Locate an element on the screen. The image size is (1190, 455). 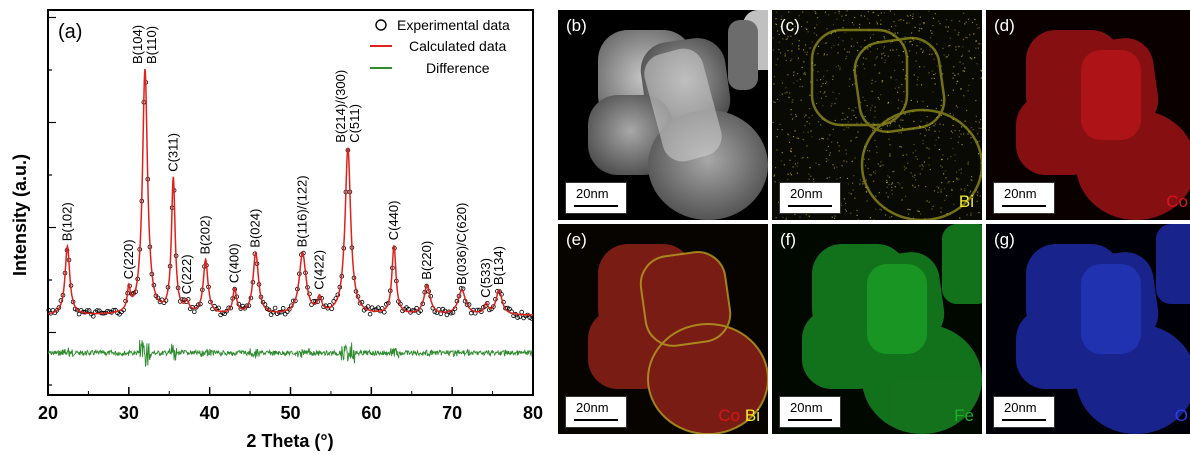
edx-panel-haadf: (b) 20nm is located at coordinates (663, 115).